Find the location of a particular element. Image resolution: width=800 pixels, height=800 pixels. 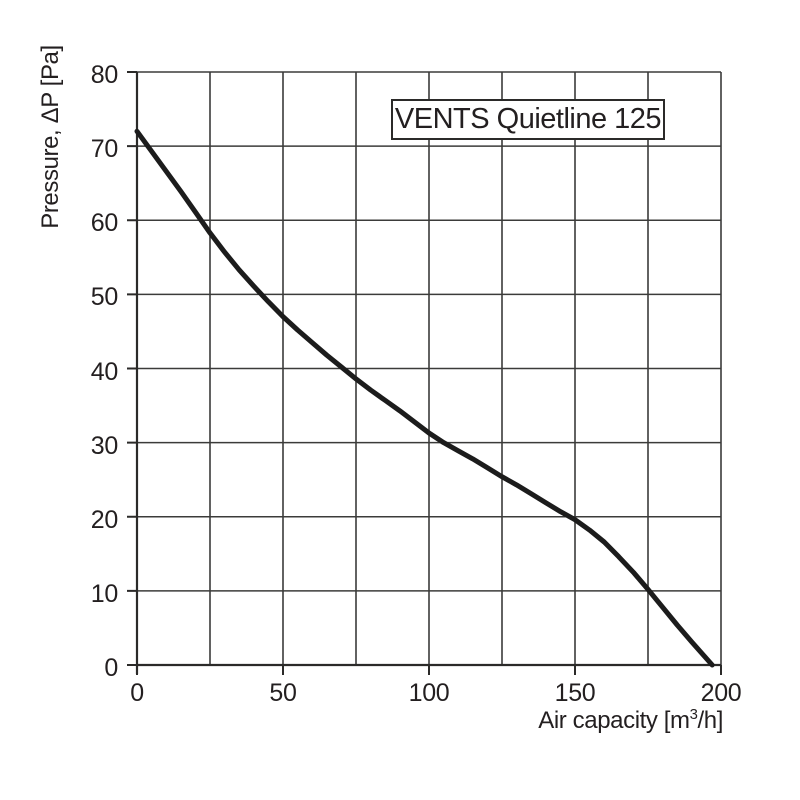

y-tick-label: 80 is located at coordinates (104, 75).